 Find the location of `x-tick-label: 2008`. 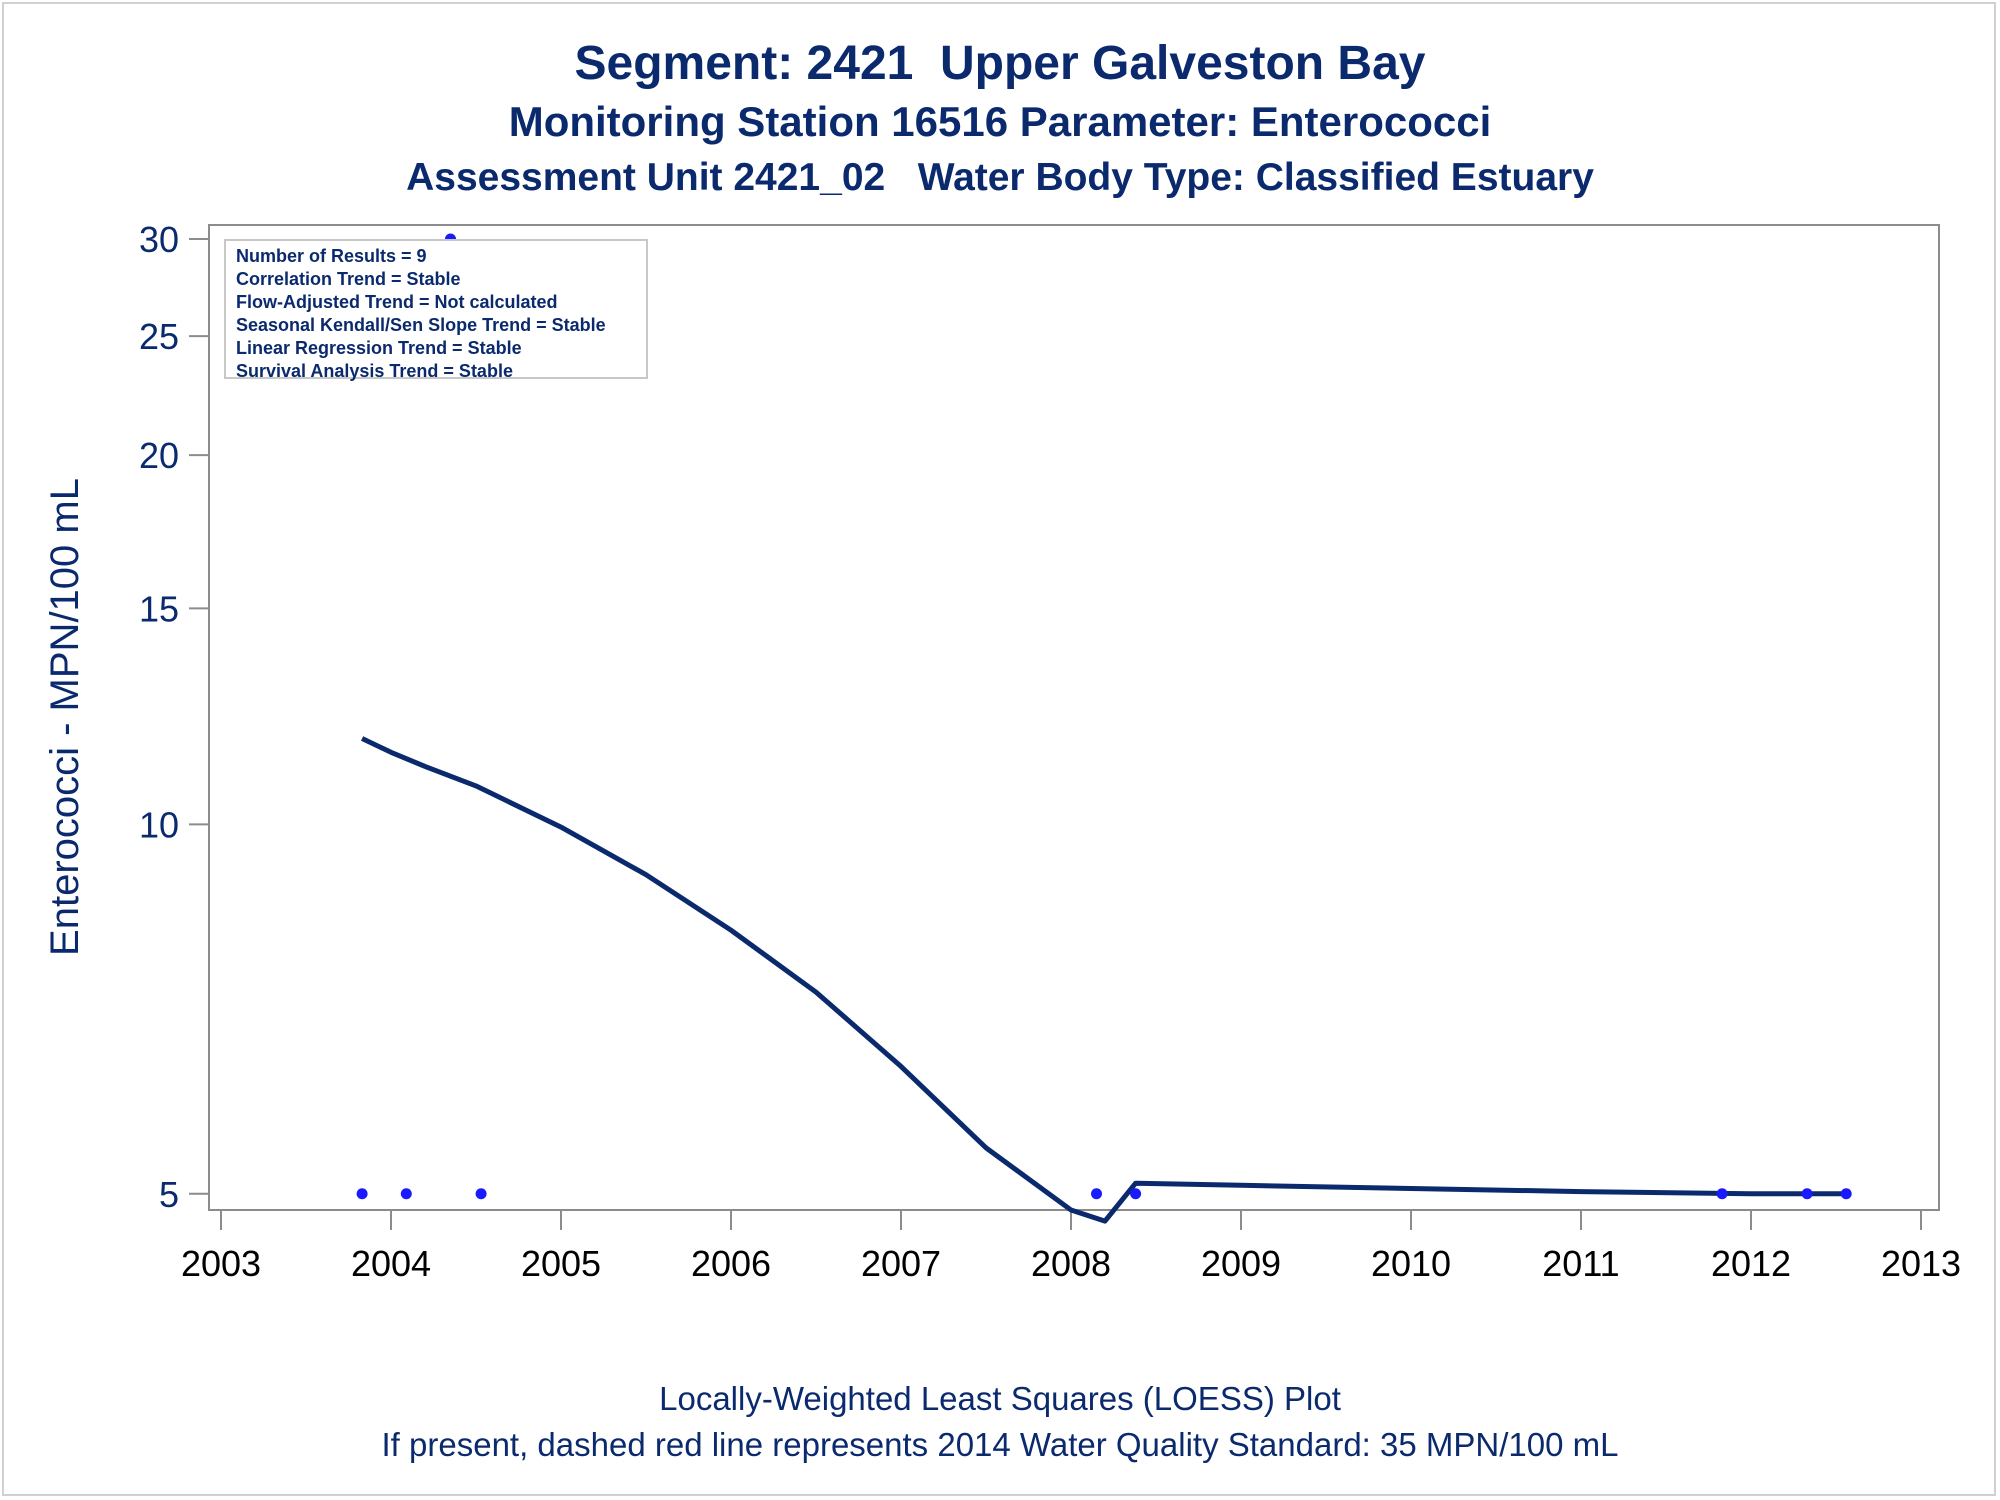

x-tick-label: 2008 is located at coordinates (1071, 1263).